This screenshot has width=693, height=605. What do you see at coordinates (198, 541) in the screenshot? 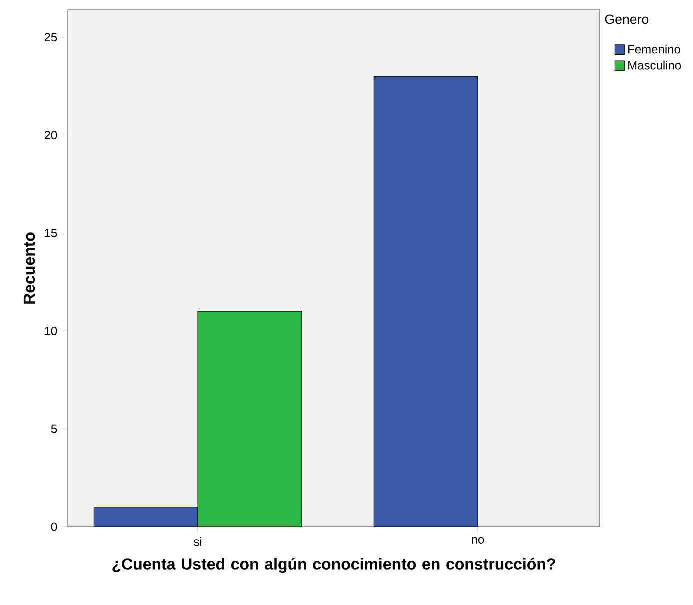
I see `x-tick-label: si` at bounding box center [198, 541].